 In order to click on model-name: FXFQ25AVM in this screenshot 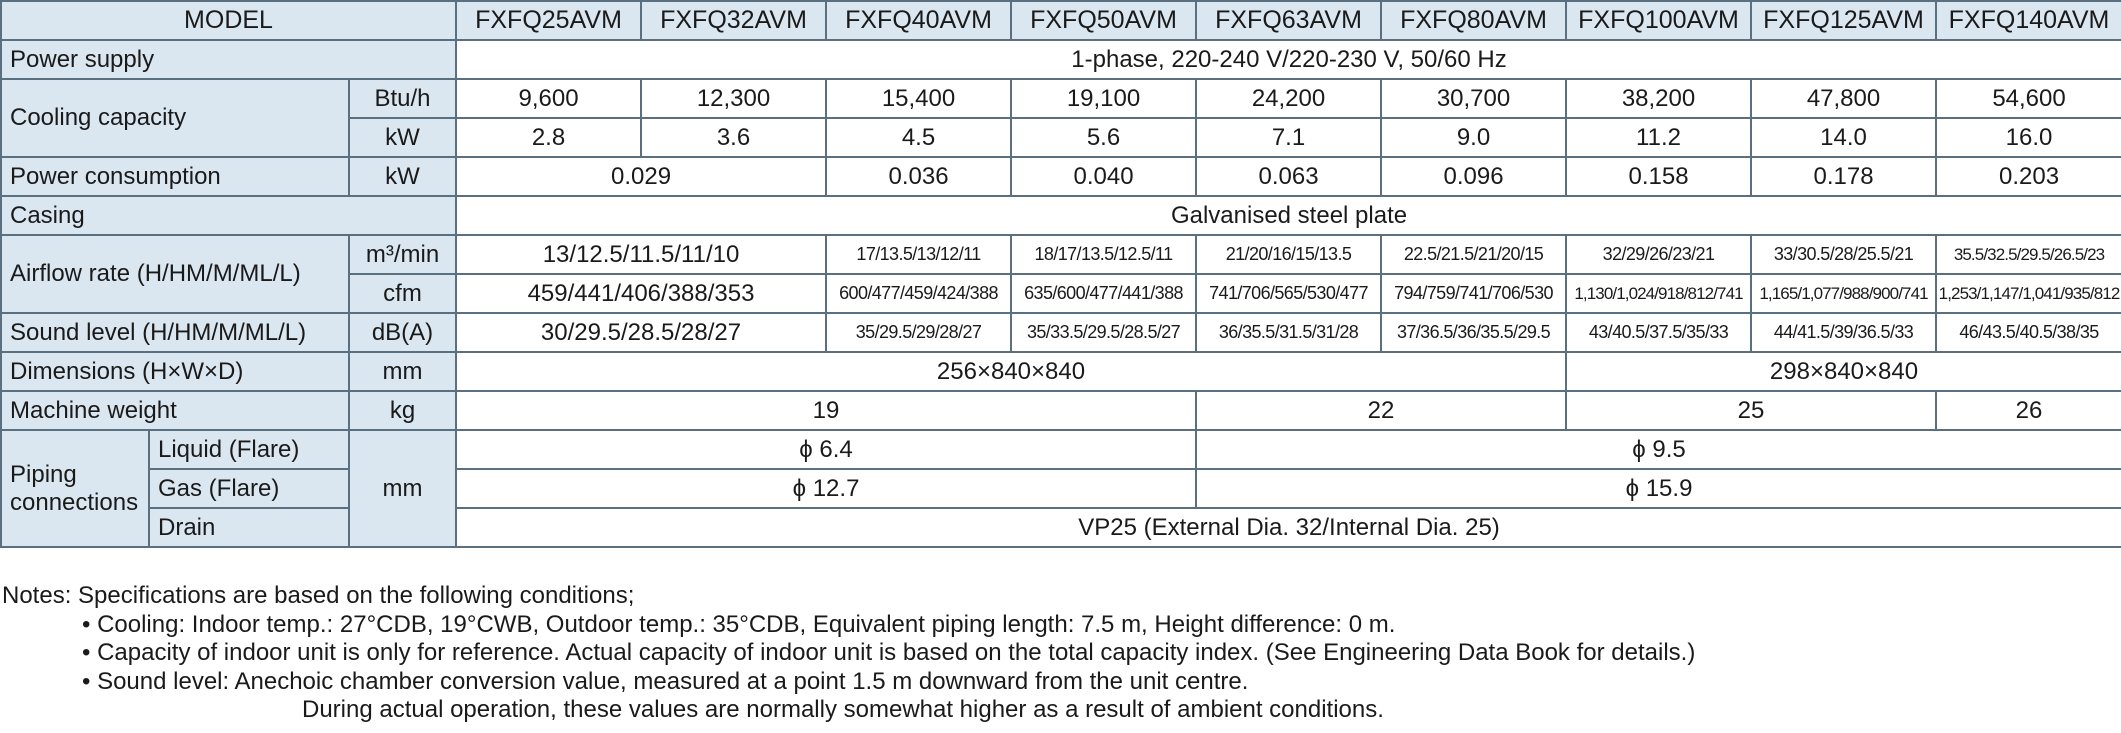, I will do `click(549, 20)`.